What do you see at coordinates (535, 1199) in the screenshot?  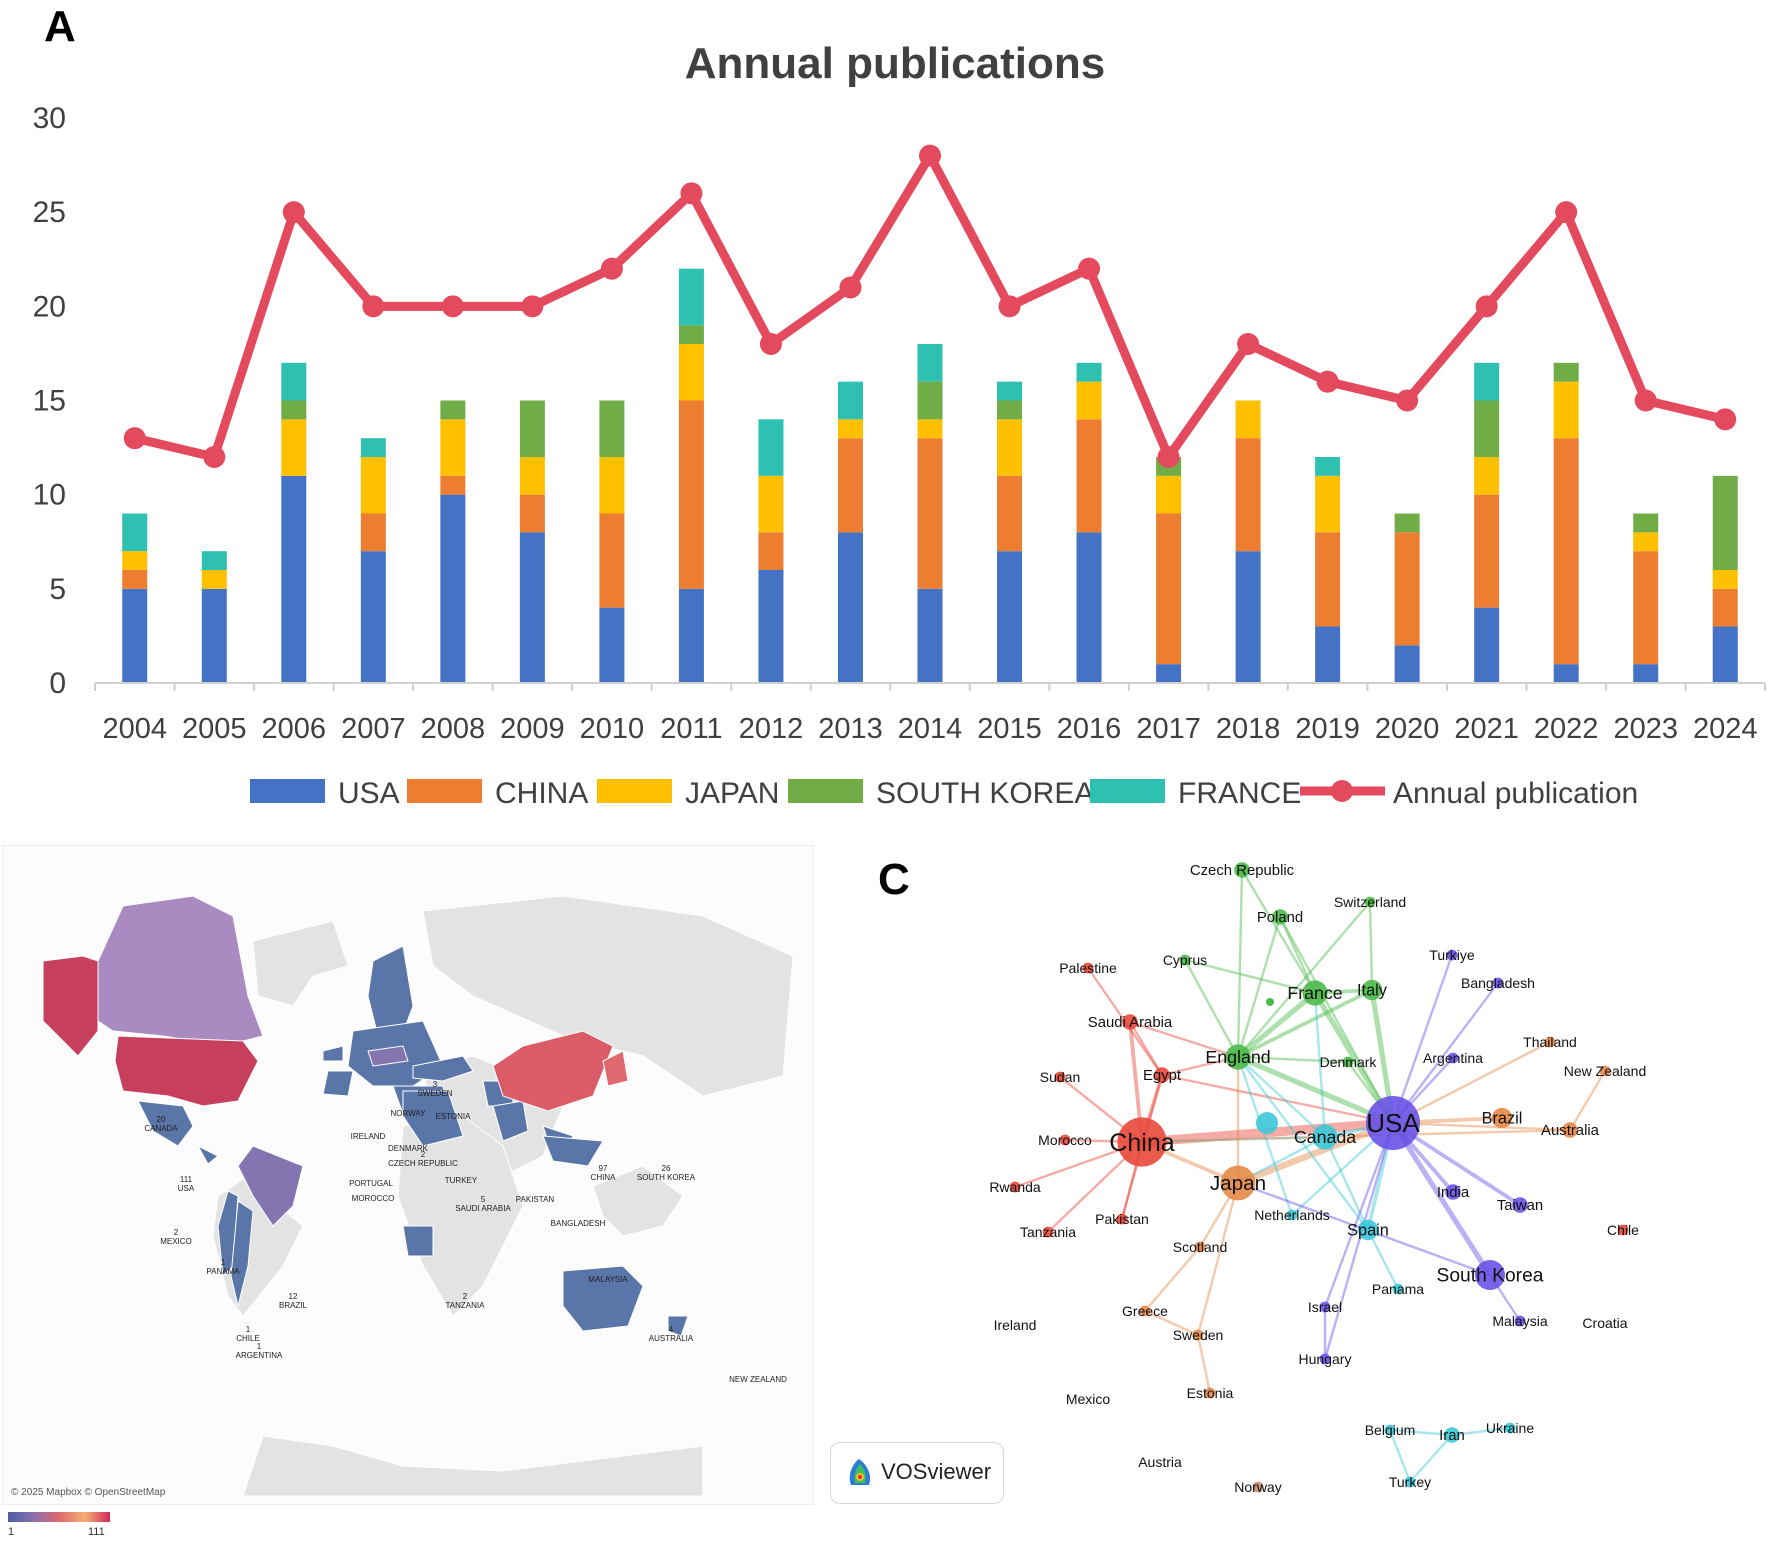 I see `map-country-label: PAKISTAN` at bounding box center [535, 1199].